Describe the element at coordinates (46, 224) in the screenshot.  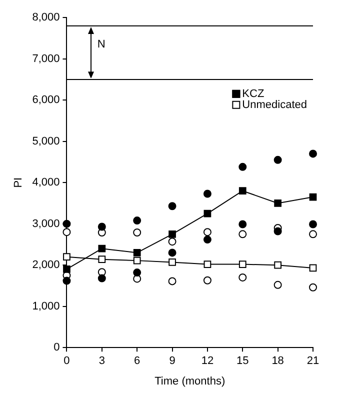
I see `y-tick-label: 3,000` at that location.